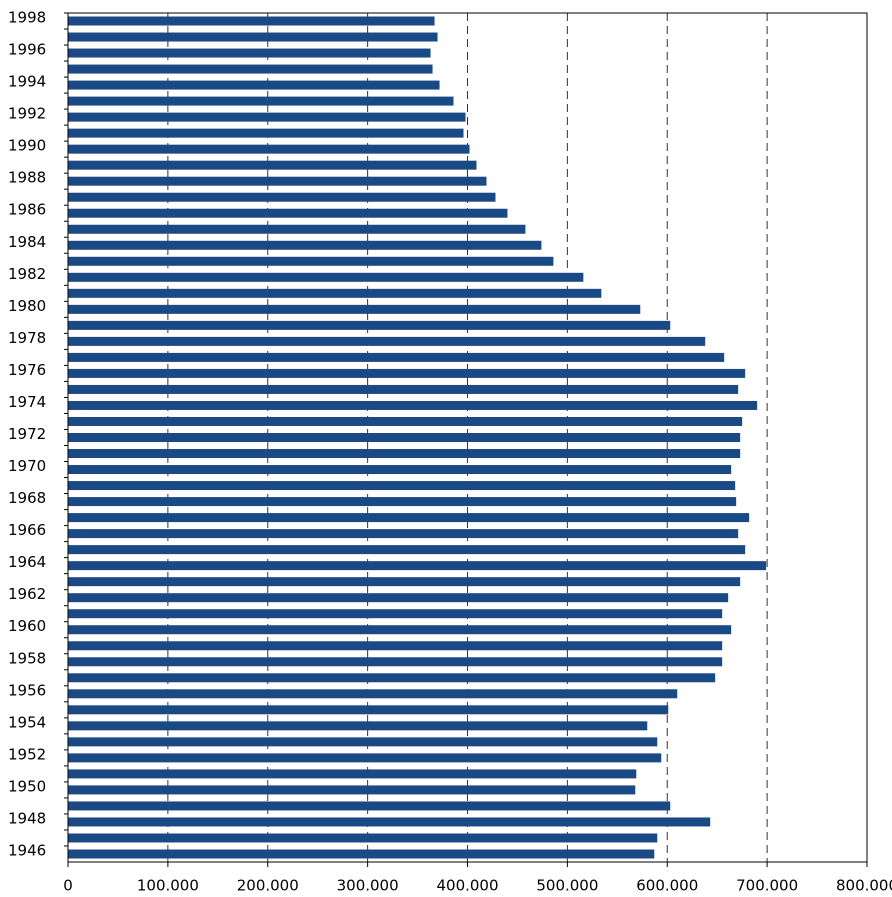 This screenshot has height=897, width=892. Describe the element at coordinates (27, 818) in the screenshot. I see `y-tick-label: 1948` at that location.